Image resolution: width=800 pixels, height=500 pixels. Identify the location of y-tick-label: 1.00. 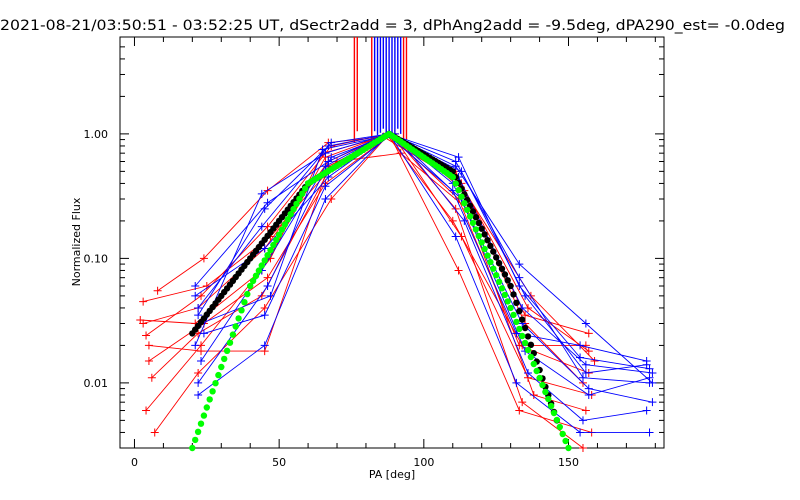
(96, 134).